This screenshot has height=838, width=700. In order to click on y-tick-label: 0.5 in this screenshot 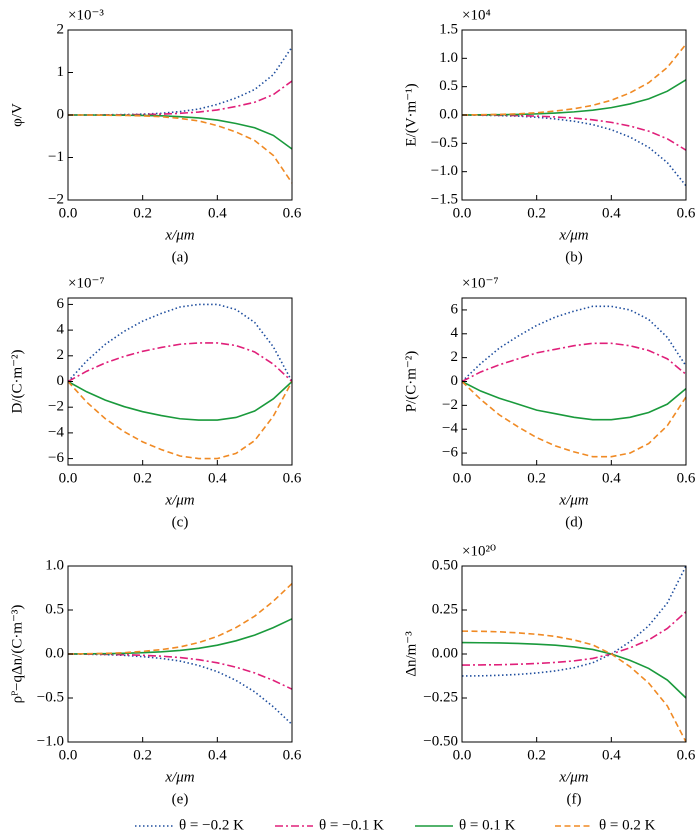, I will do `click(54, 609)`.